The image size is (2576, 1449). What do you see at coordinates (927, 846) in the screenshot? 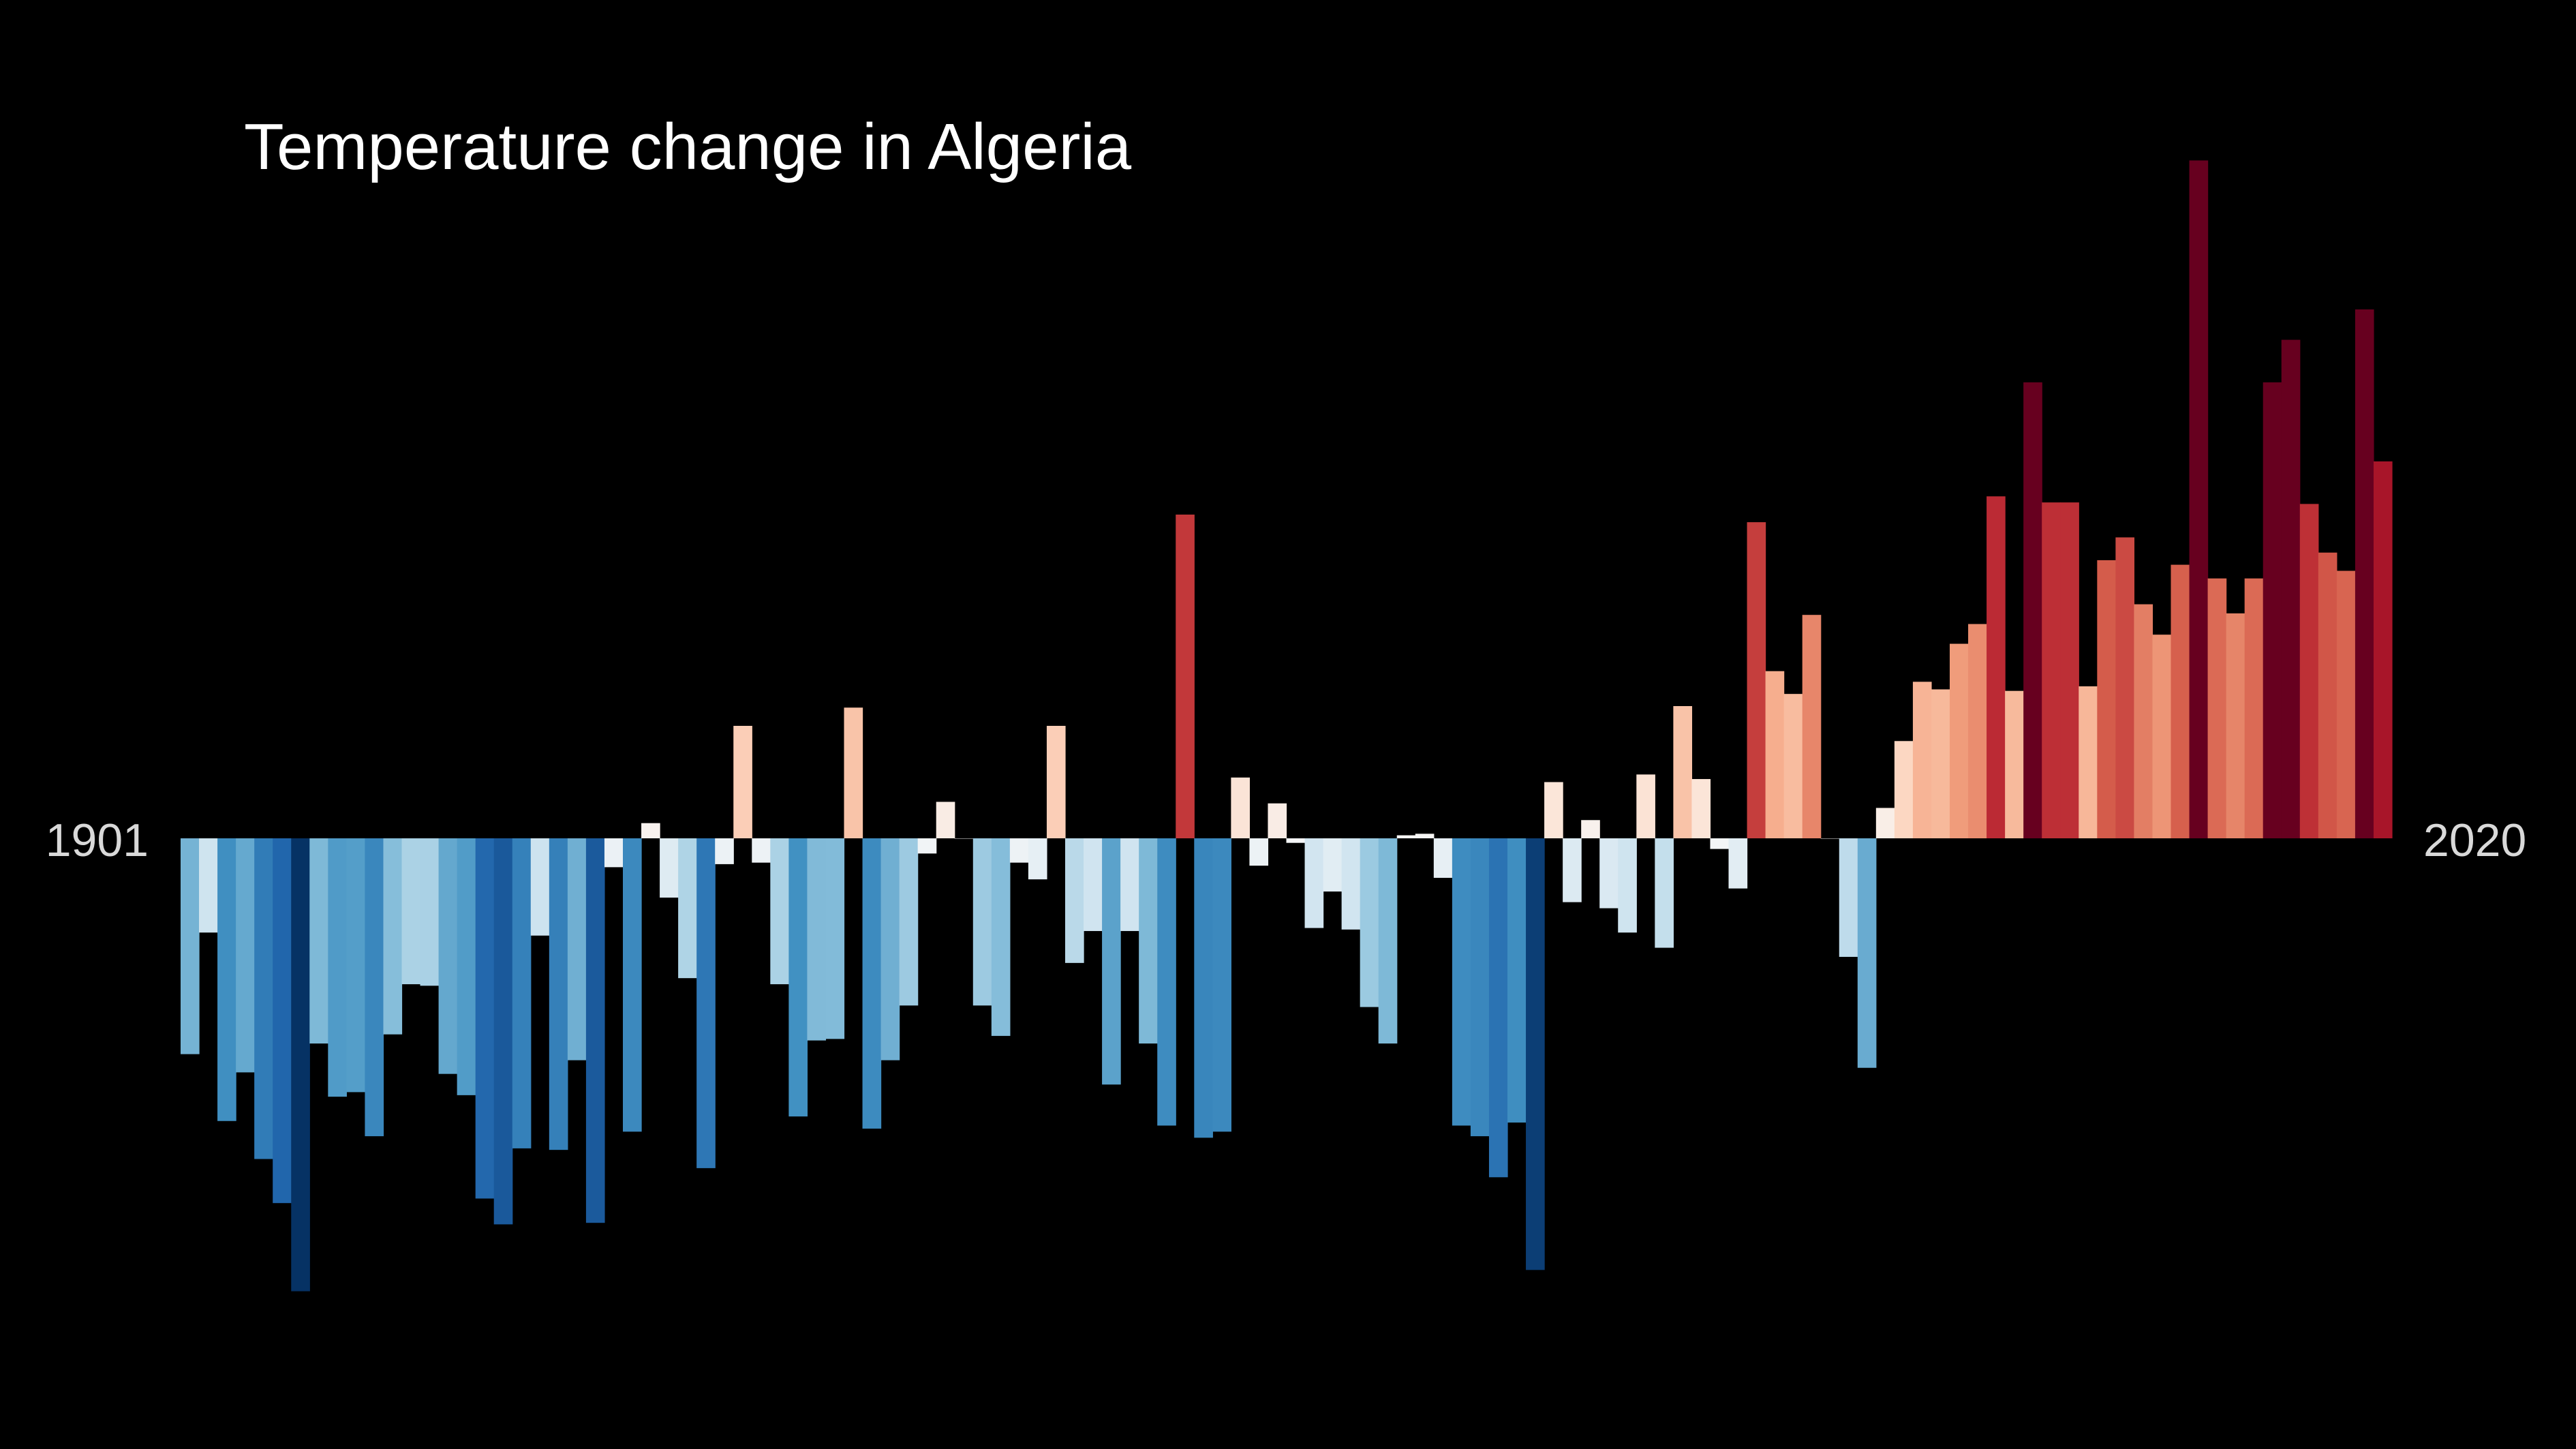
I see `bar-1941` at bounding box center [927, 846].